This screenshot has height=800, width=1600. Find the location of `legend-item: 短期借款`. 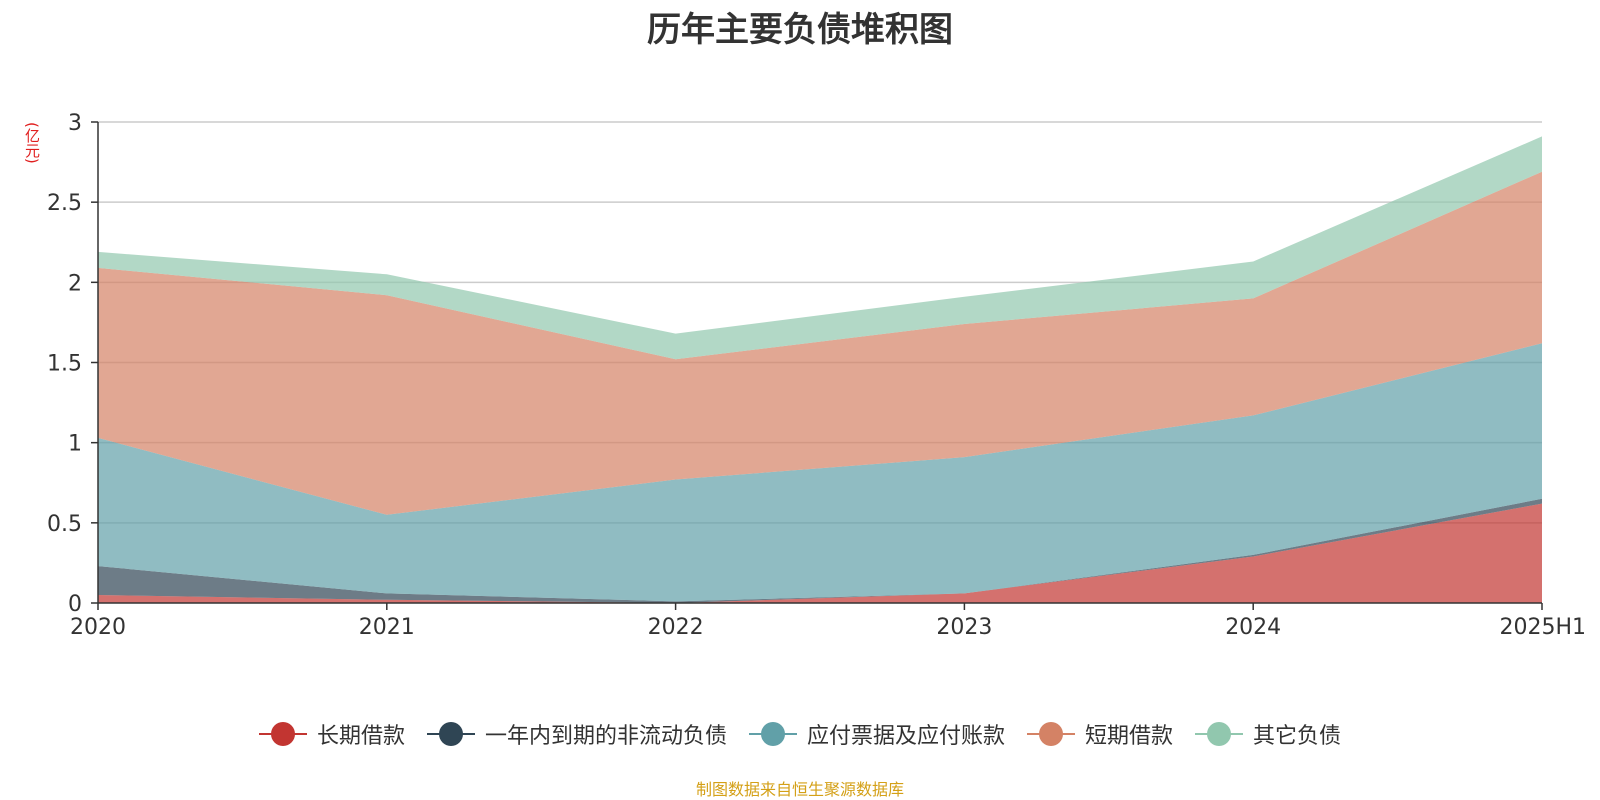

legend-item: 短期借款 is located at coordinates (1100, 734).